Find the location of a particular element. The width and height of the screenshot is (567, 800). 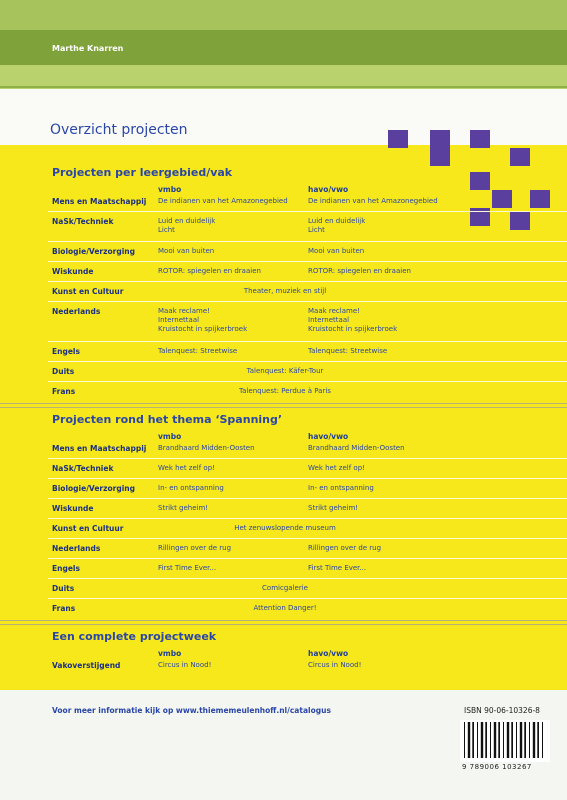

column-header: vmbo is located at coordinates (170, 653).